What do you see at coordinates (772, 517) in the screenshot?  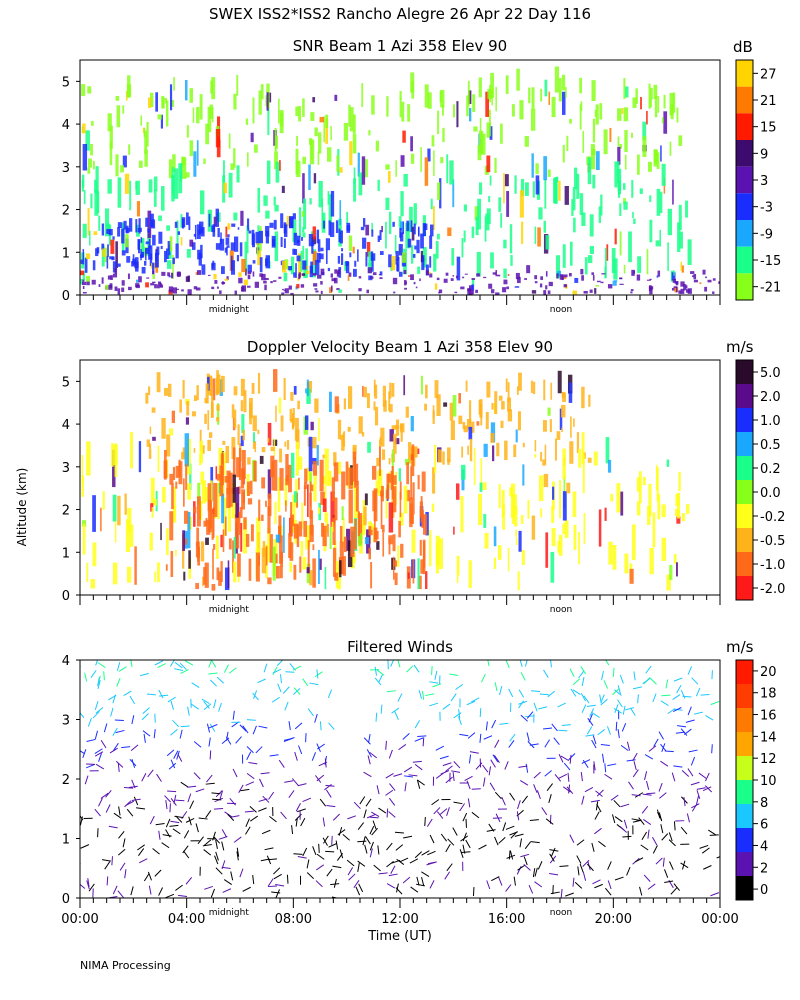 I see `colorbar-tick-label: -0.2` at bounding box center [772, 517].